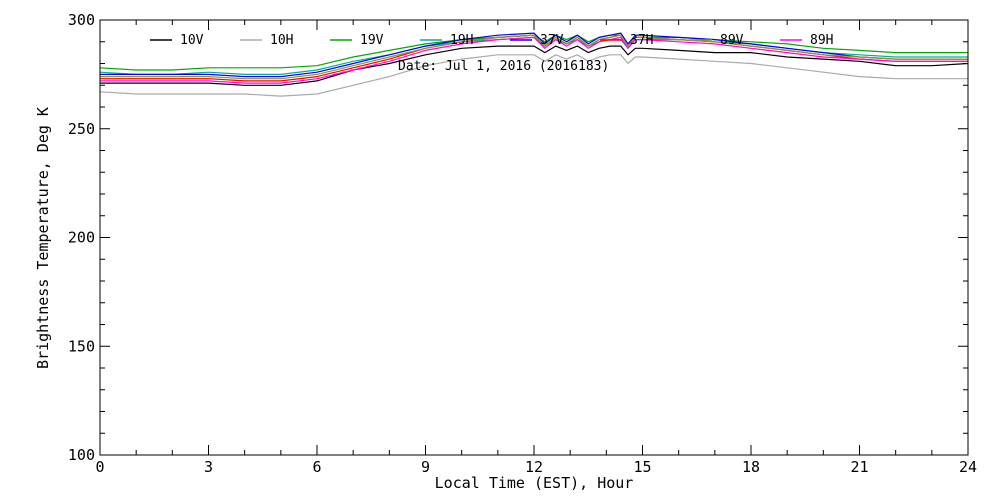  Describe the element at coordinates (732, 40) in the screenshot. I see `legend-label-89v: 89V` at that location.